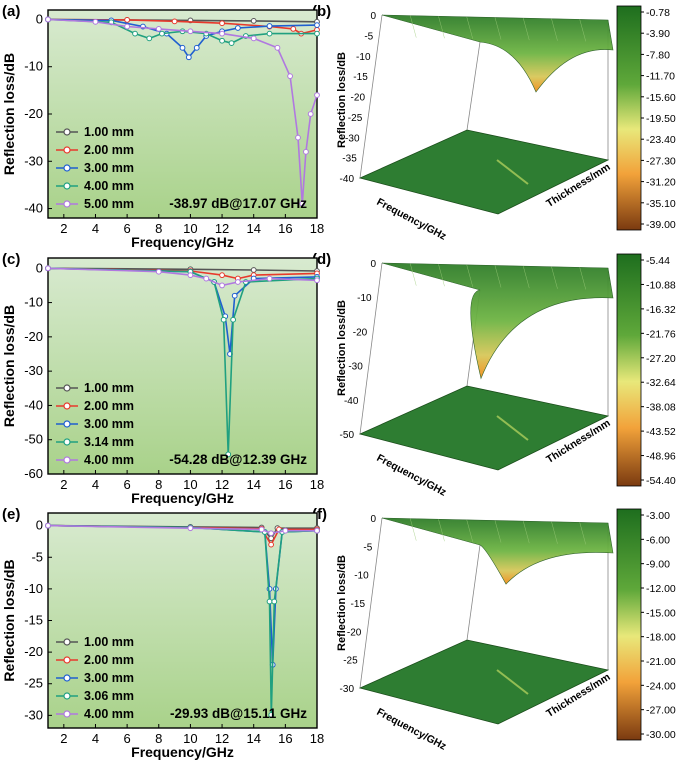 This screenshot has width=692, height=760. Describe the element at coordinates (661, 310) in the screenshot. I see `colorbar-label: -16.32` at that location.